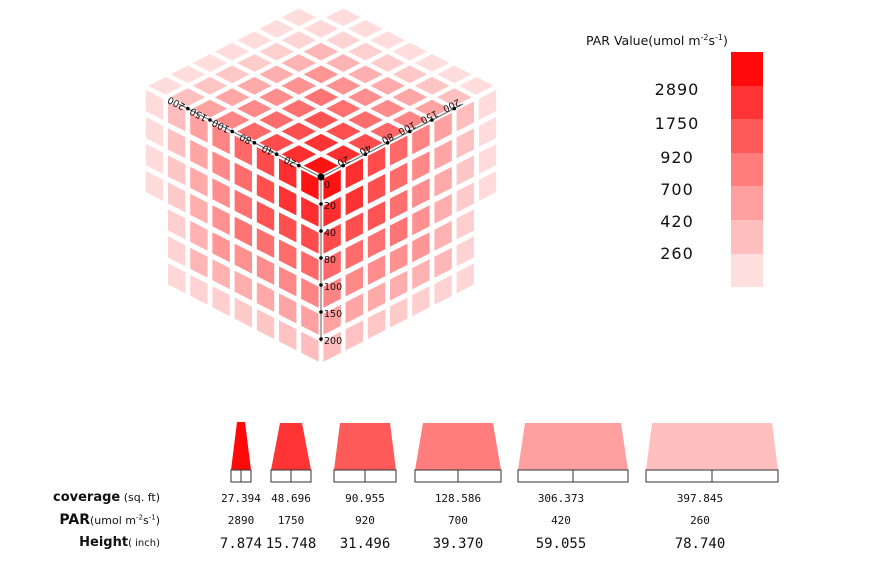 The image size is (876, 581). Describe the element at coordinates (677, 89) in the screenshot. I see `legend-label: 2890` at that location.